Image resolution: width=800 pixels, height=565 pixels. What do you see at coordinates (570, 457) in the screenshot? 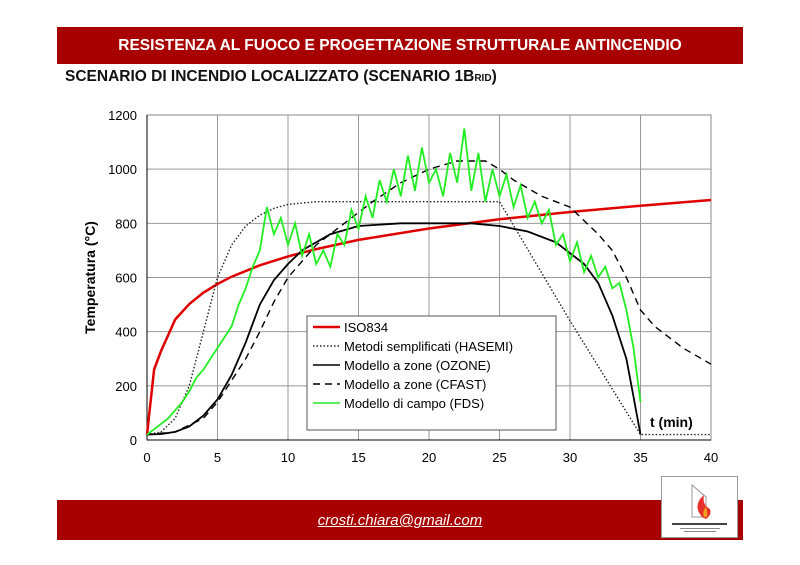
I see `x-tick-label: 30` at bounding box center [570, 457].